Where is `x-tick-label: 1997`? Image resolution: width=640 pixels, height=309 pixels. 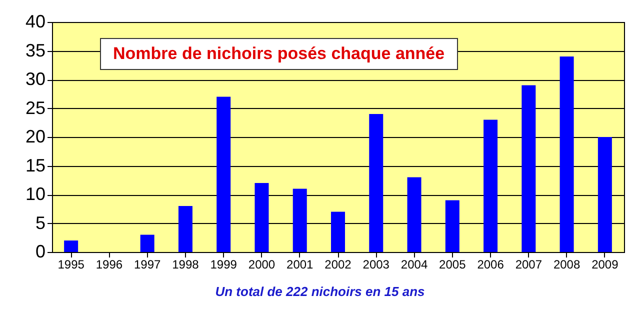 x-tick-label: 1997 is located at coordinates (148, 265).